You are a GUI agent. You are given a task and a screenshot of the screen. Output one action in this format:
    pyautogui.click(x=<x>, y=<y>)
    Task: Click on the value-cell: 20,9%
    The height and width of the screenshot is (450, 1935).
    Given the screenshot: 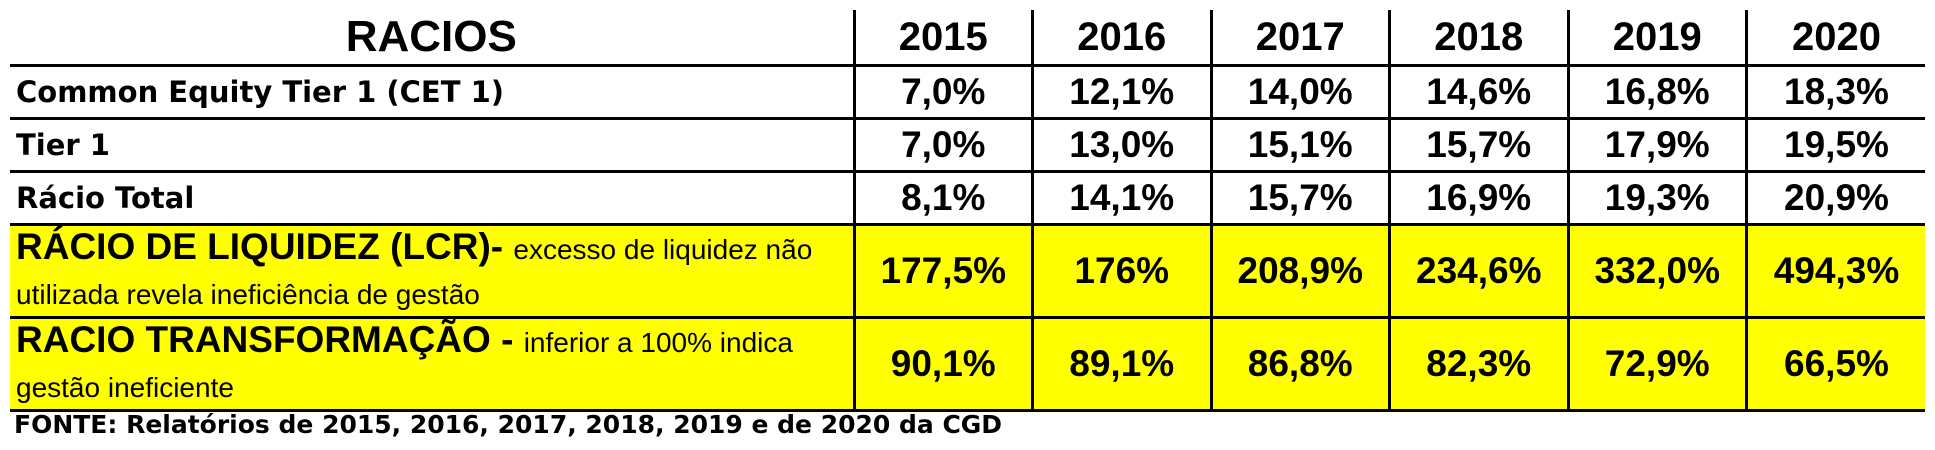 What is the action you would take?
    pyautogui.click(x=1835, y=198)
    